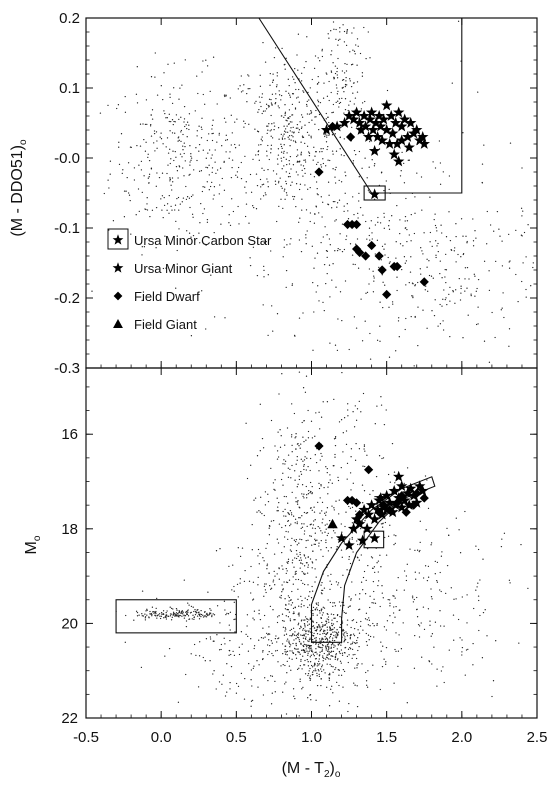  Describe the element at coordinates (357, 249) in the screenshot. I see `field-dwarf-point` at that location.